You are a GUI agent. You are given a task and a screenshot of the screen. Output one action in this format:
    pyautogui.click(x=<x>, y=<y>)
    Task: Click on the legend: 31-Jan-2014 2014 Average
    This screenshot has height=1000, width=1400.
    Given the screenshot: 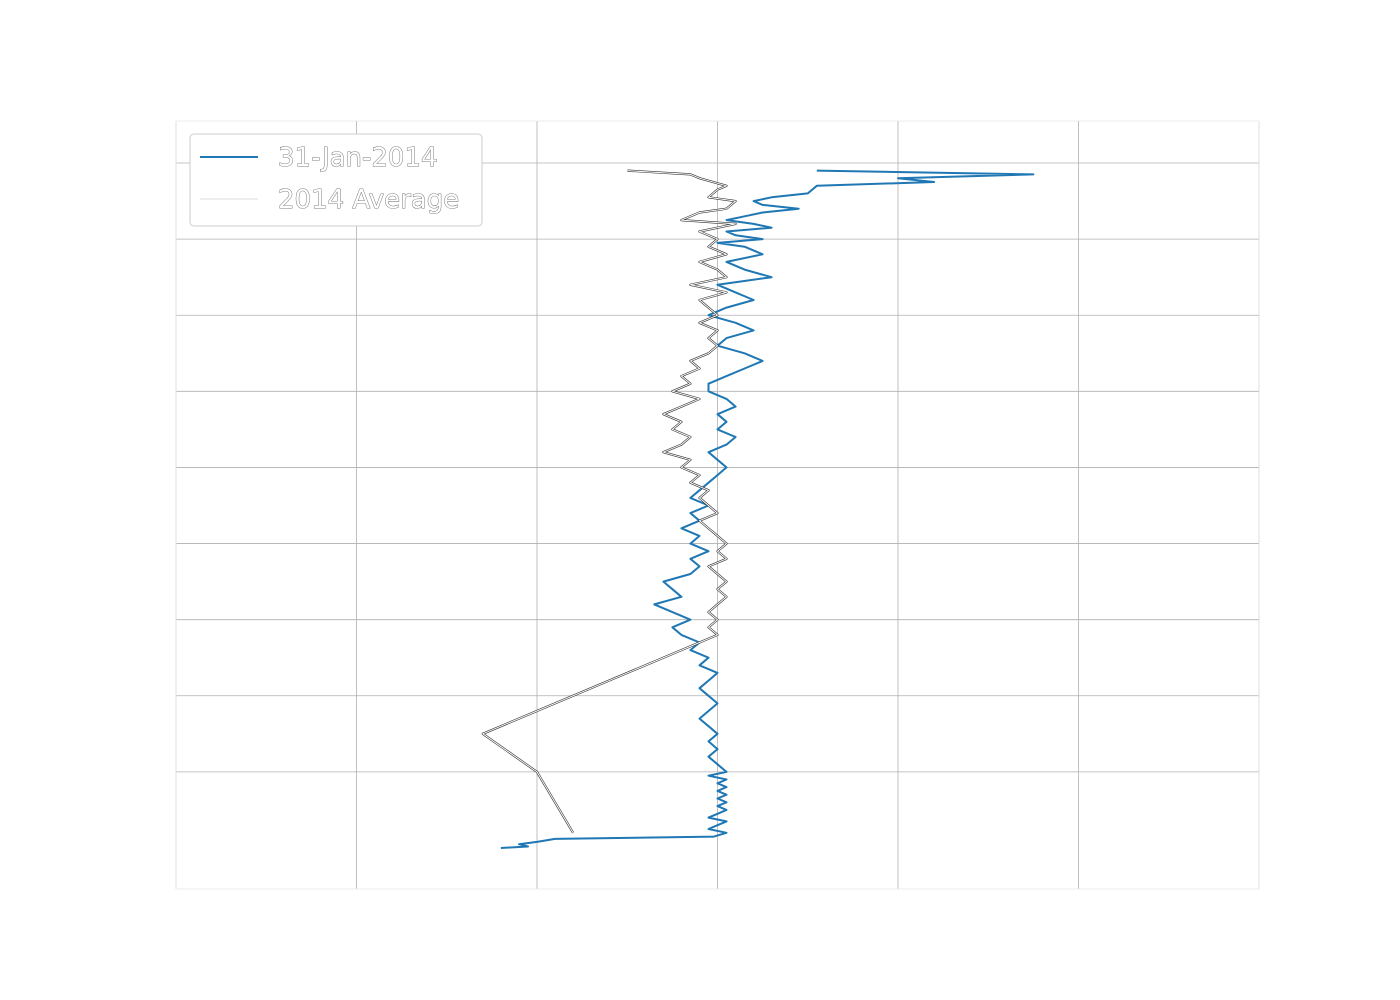 What is the action you would take?
    pyautogui.click(x=336, y=180)
    